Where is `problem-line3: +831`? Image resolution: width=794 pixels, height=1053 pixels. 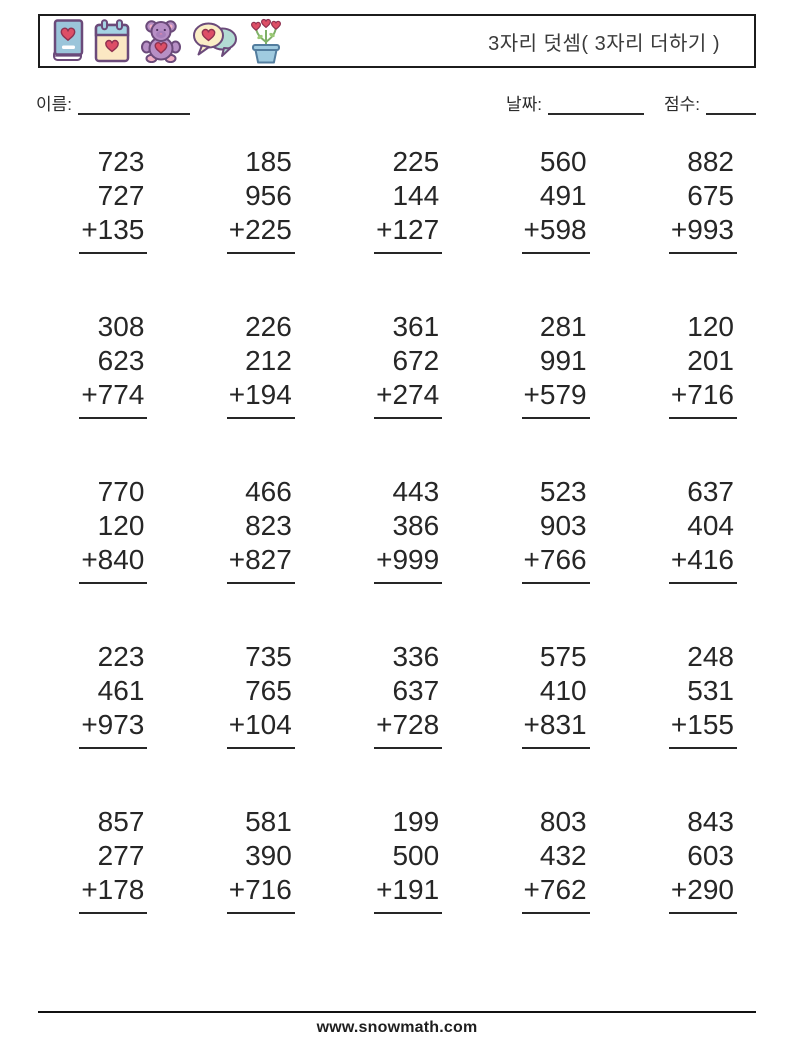 problem-line3: +831 is located at coordinates (555, 728).